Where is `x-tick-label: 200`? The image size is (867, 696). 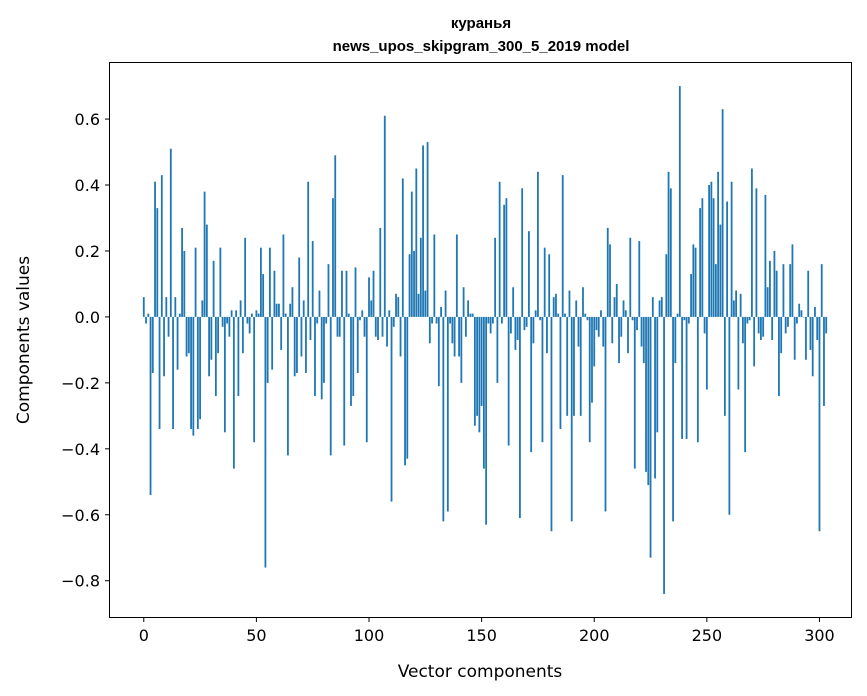 x-tick-label: 200 is located at coordinates (594, 635).